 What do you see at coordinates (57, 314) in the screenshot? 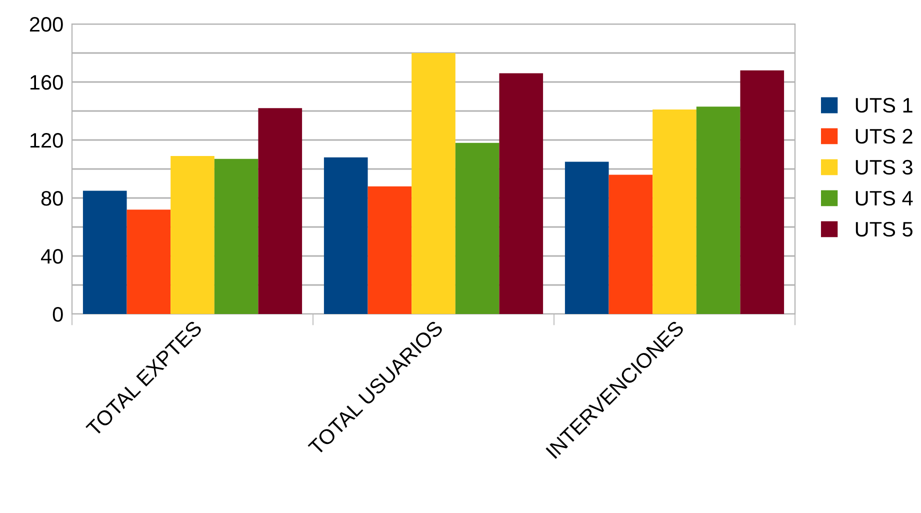
I see `y-tick-label: 0` at bounding box center [57, 314].